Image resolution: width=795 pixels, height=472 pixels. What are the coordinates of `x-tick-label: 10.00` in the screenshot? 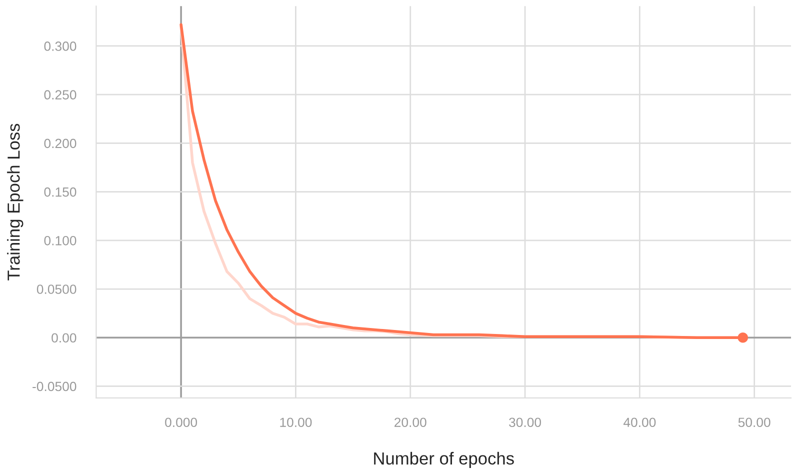 It's located at (296, 423).